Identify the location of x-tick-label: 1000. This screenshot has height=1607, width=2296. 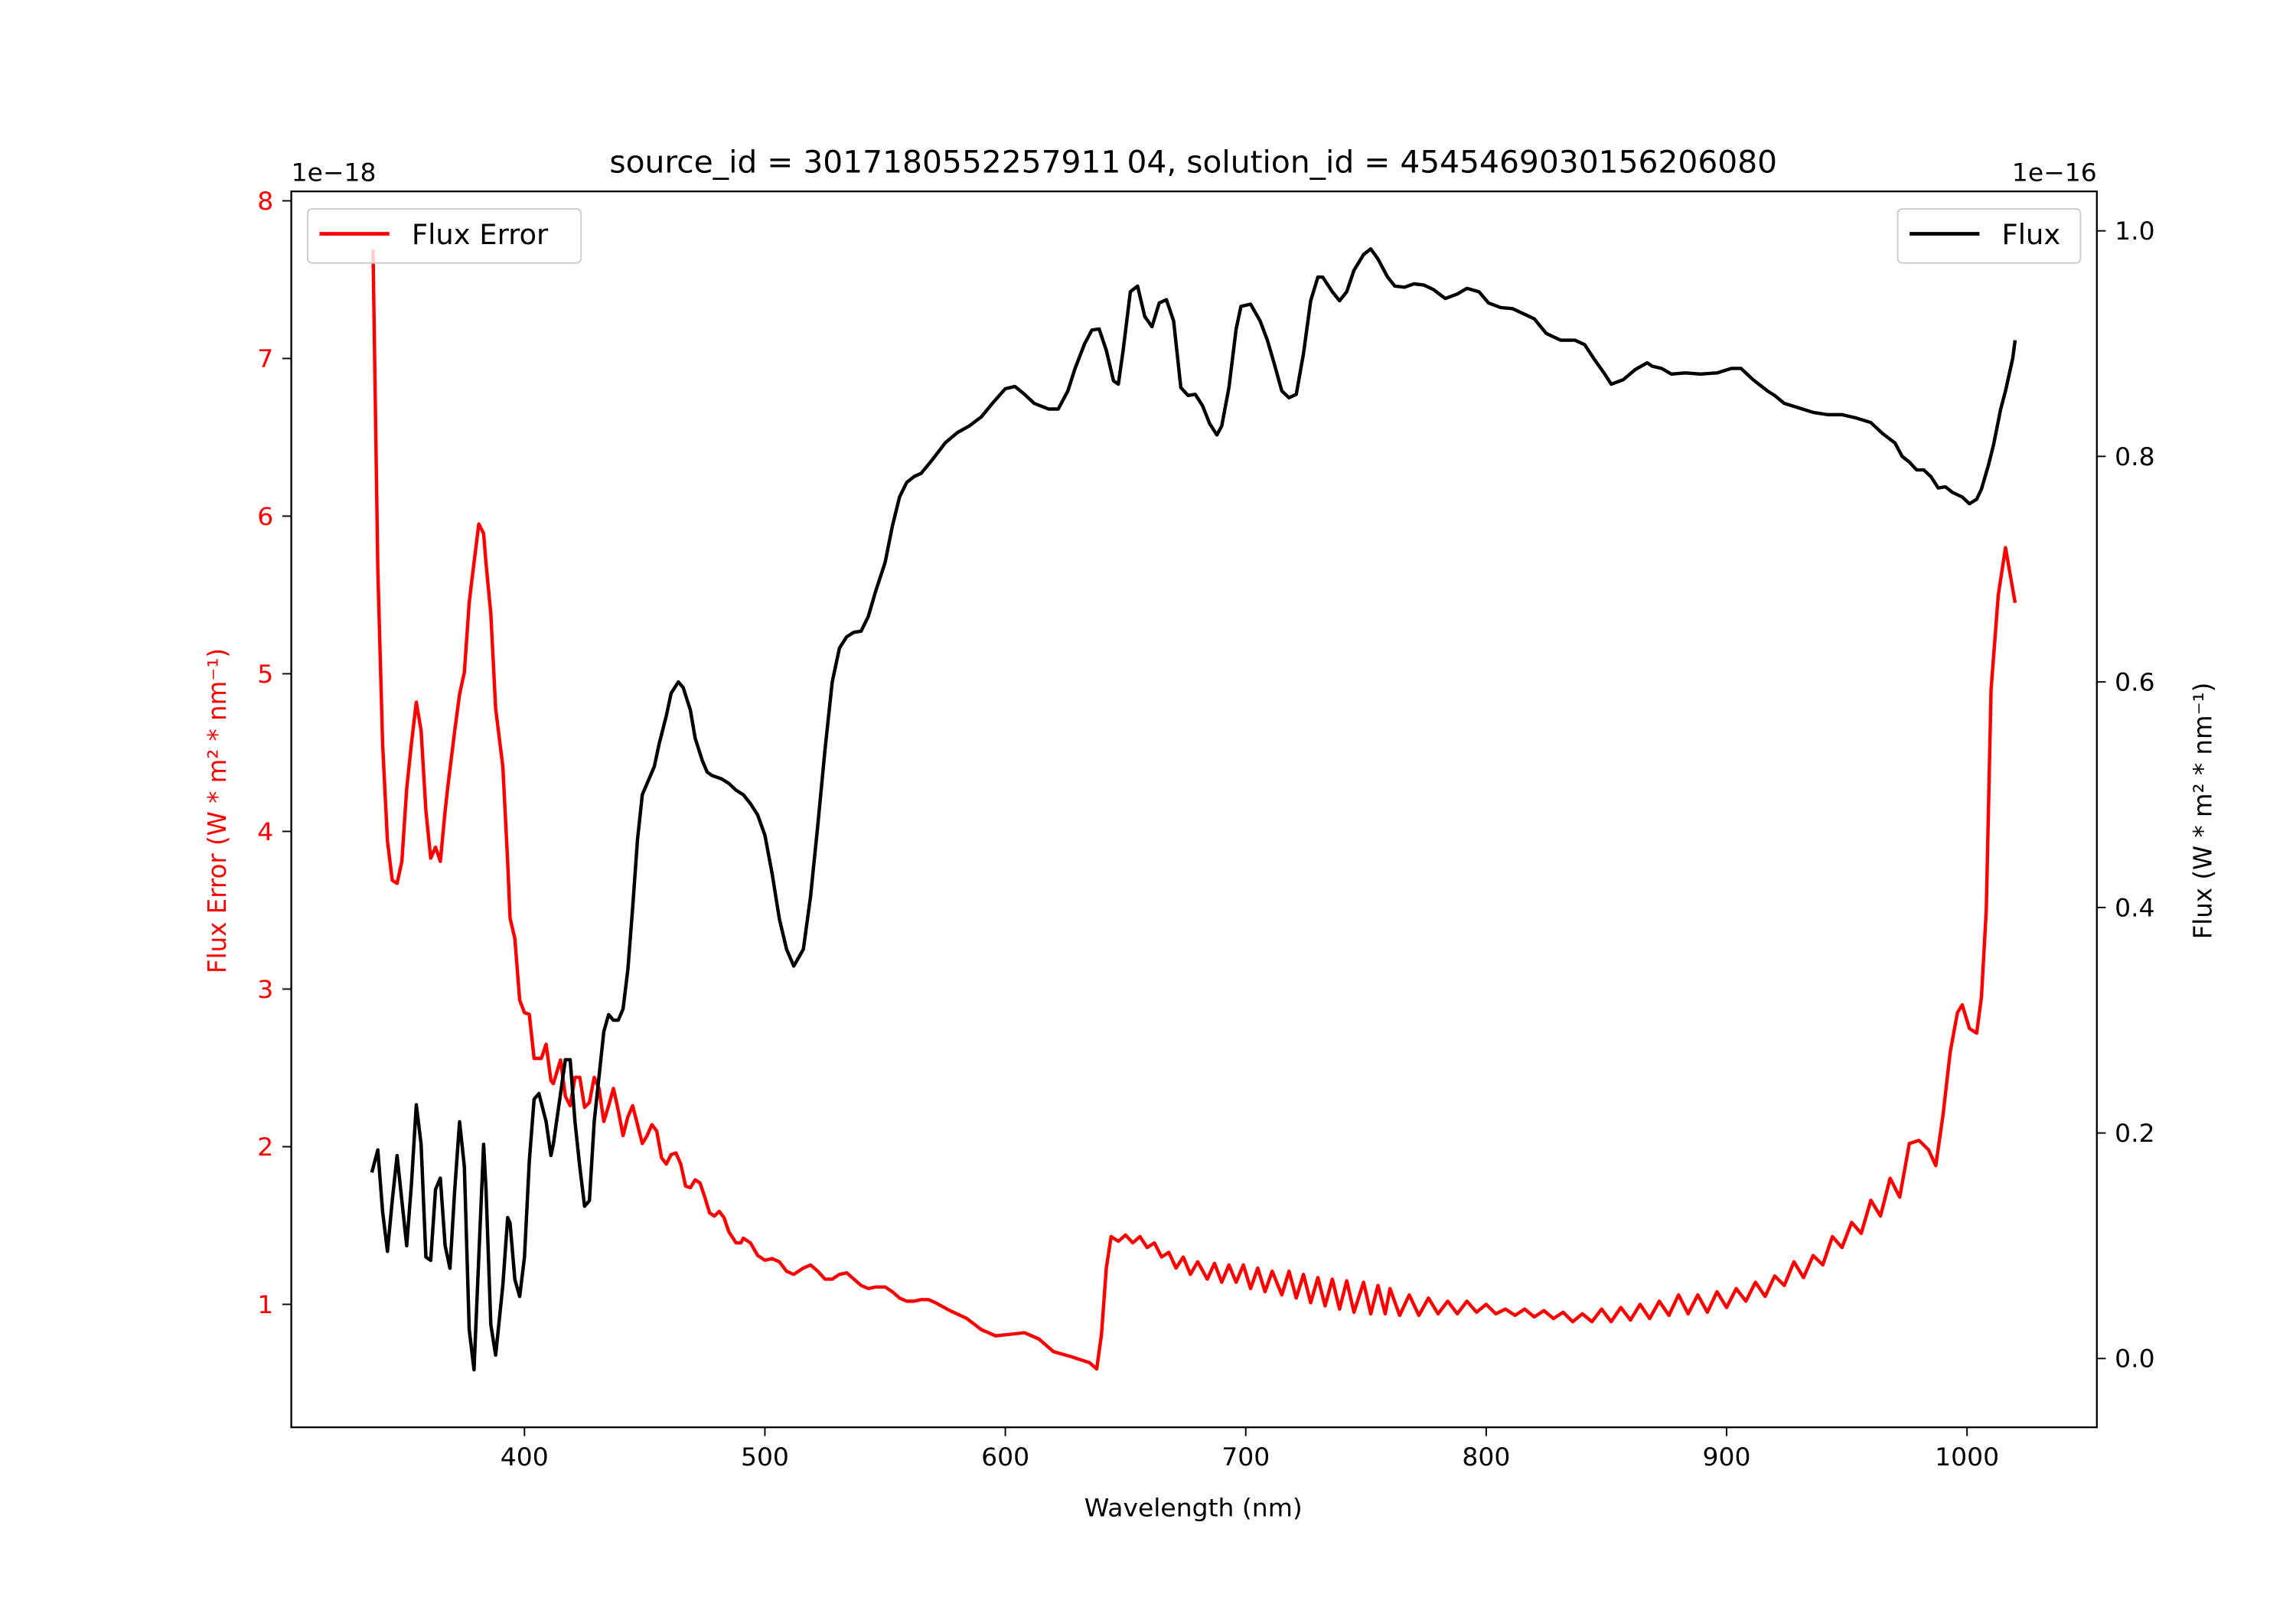
(1967, 1457).